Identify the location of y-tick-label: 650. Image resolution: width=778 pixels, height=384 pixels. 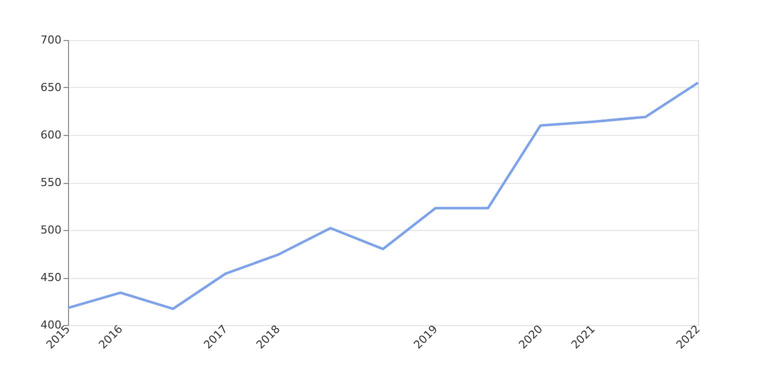
(51, 87).